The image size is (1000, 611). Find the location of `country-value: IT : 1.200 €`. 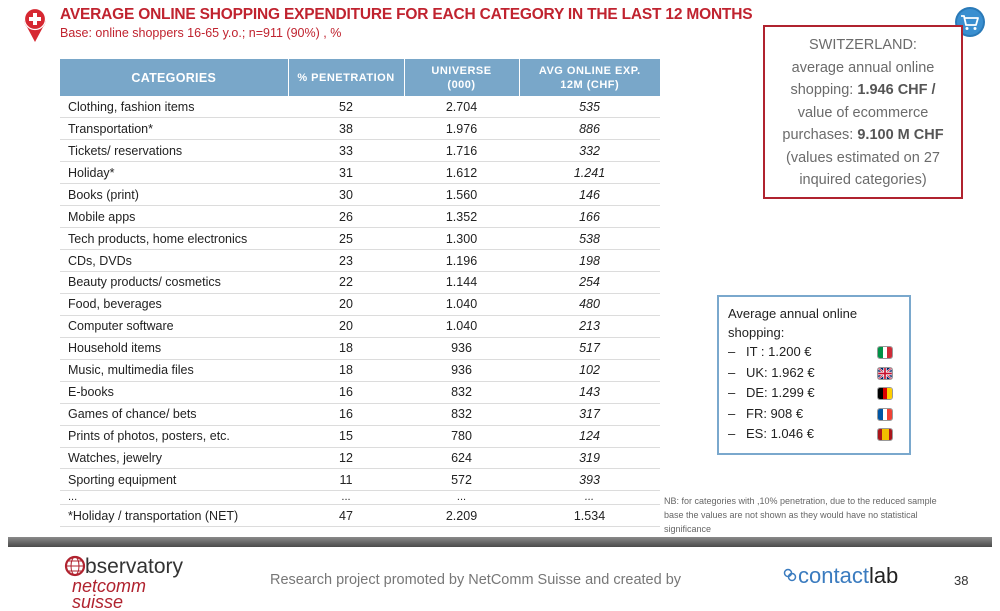

country-value: IT : 1.200 € is located at coordinates (779, 351).